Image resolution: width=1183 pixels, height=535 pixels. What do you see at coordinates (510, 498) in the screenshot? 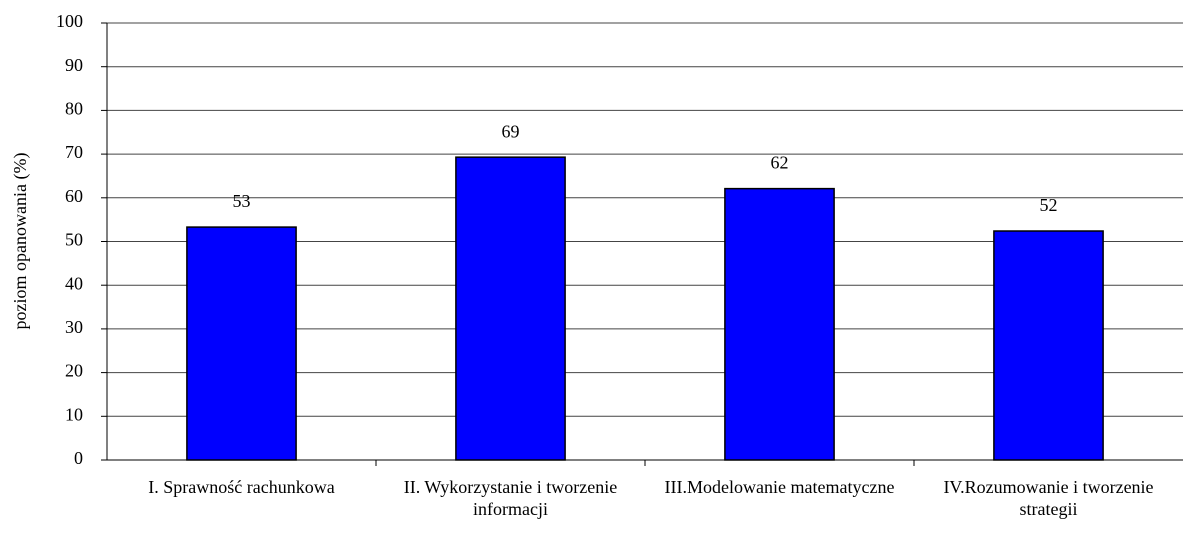
I see `x-tick-label: II. Wykorzystanie i tworzenie informacji` at bounding box center [510, 498].